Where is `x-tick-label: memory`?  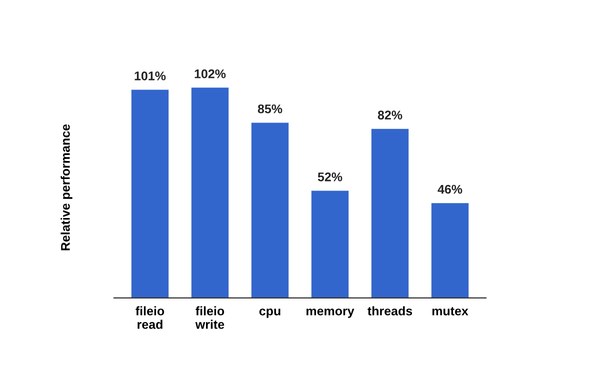
x-tick-label: memory is located at coordinates (330, 313).